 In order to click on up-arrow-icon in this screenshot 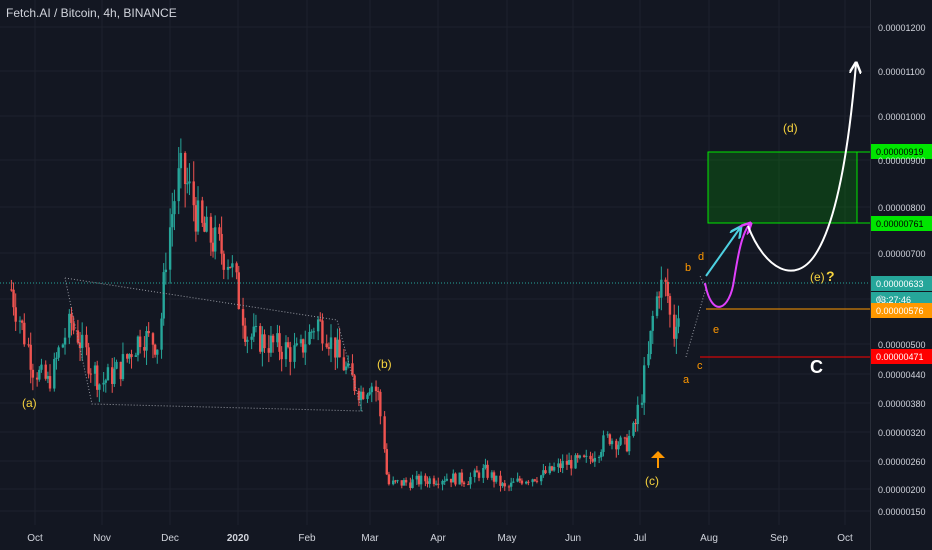, I will do `click(658, 459)`.